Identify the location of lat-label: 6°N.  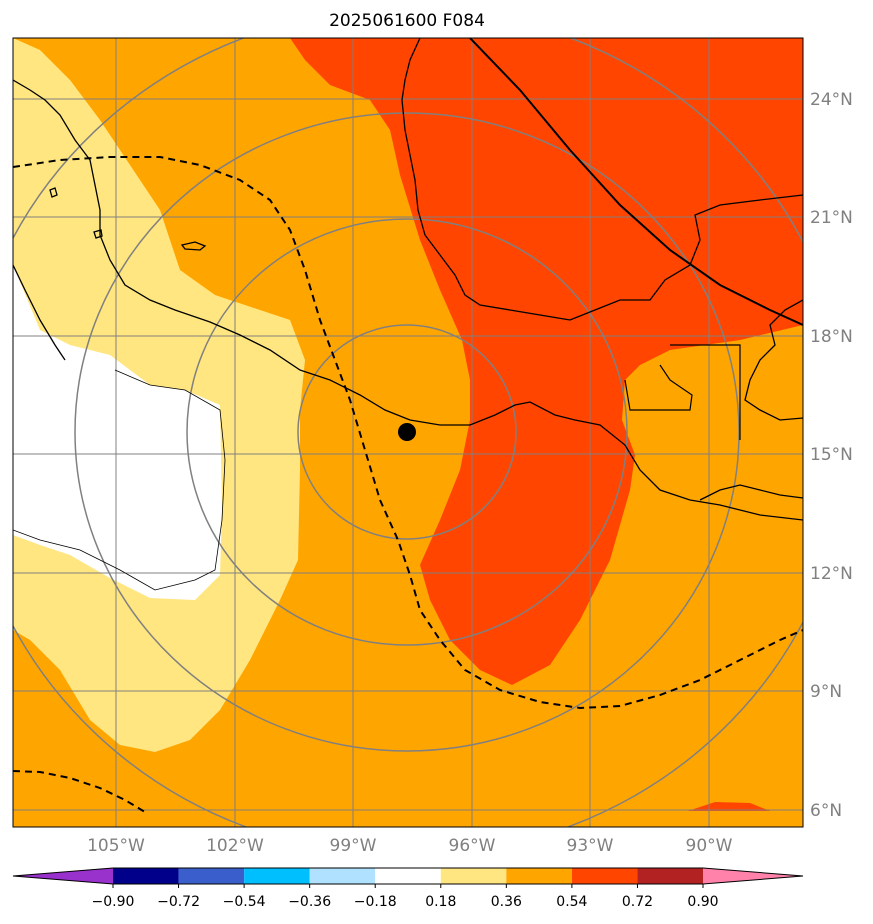
(826, 811).